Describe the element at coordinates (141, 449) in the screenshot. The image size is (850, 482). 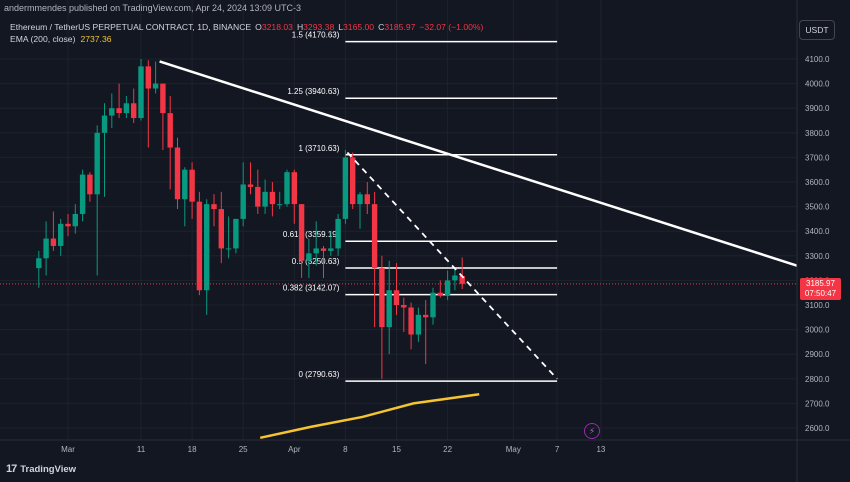
I see `time-tick-label: 11` at that location.